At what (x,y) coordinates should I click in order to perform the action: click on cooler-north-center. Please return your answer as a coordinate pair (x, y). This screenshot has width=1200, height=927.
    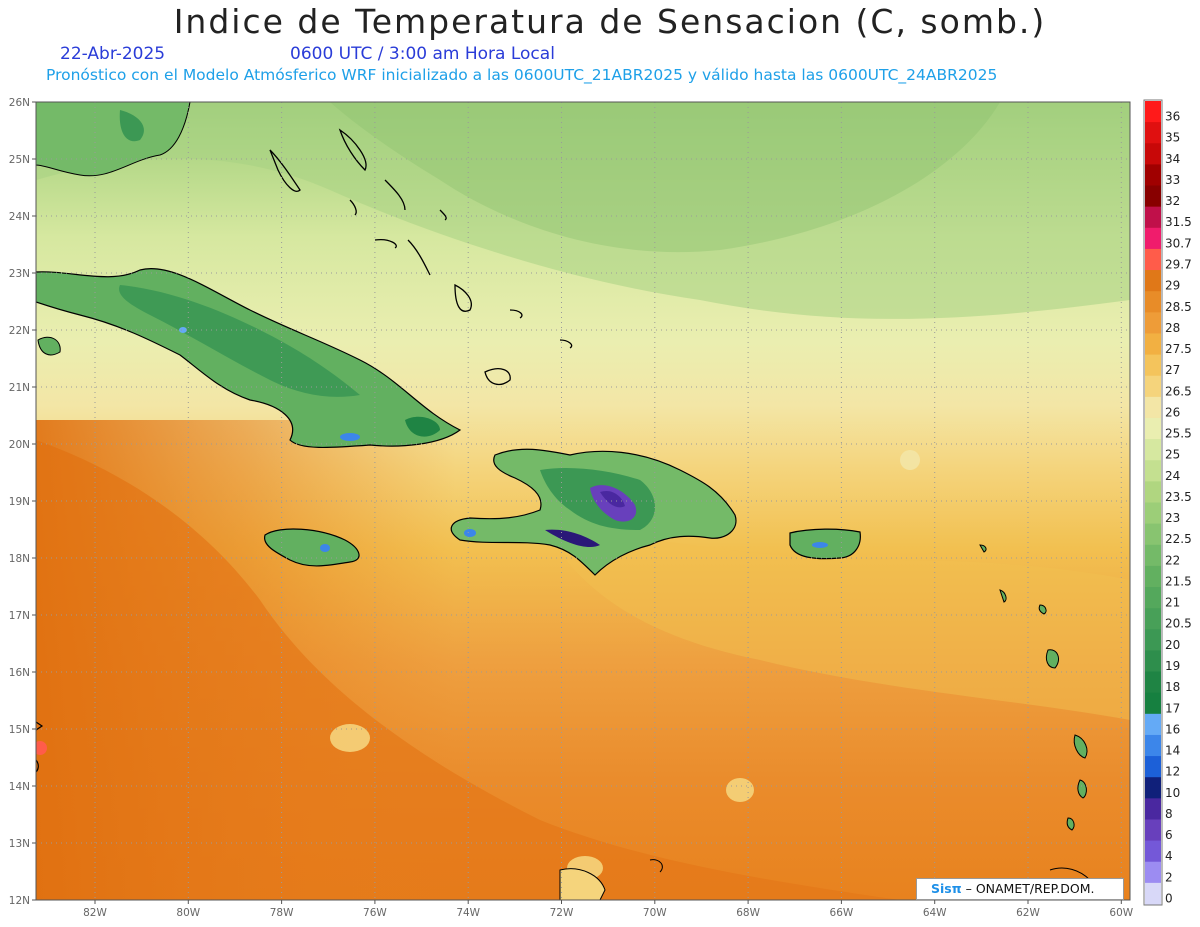
    Looking at the image, I should click on (665, 177).